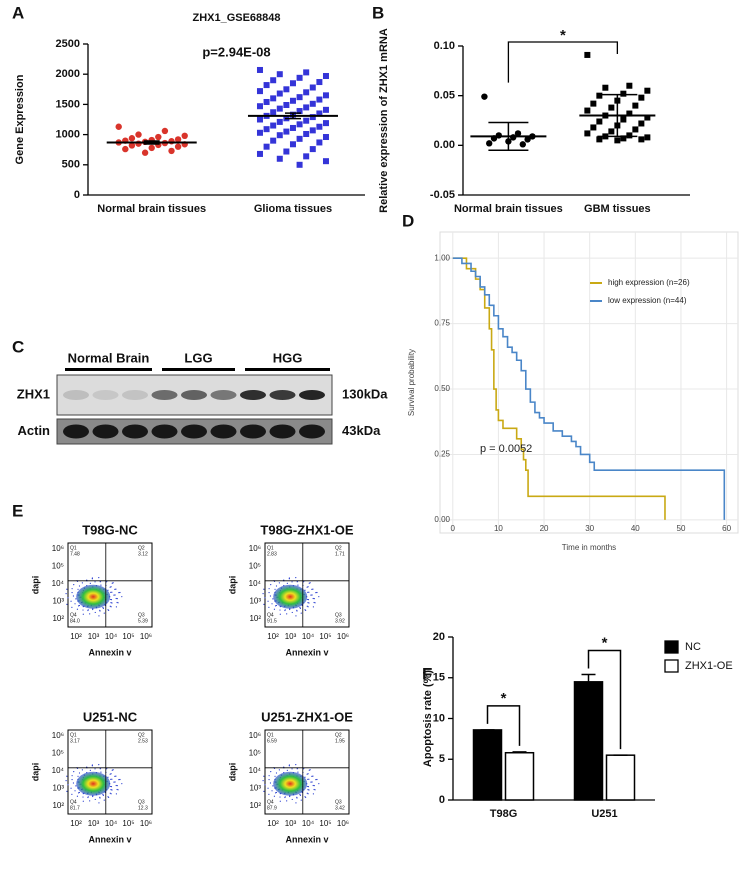 This screenshot has width=744, height=892. Describe the element at coordinates (605, 642) in the screenshot. I see `significance-mark: *` at that location.